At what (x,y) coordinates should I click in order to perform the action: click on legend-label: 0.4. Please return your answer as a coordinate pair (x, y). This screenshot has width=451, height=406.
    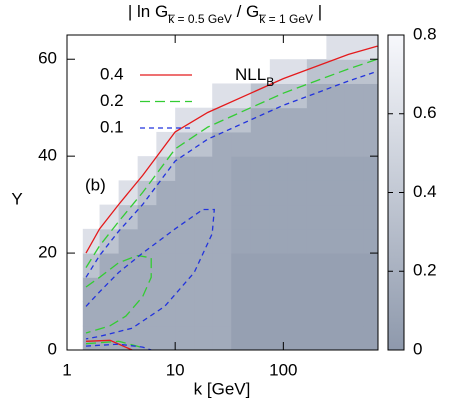
    Looking at the image, I should click on (112, 73).